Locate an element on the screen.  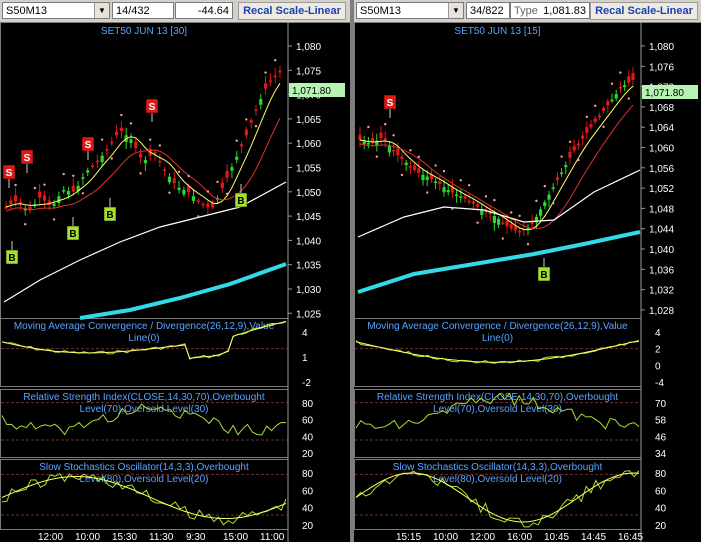
price-tick-label: 1,056 is located at coordinates (661, 169).